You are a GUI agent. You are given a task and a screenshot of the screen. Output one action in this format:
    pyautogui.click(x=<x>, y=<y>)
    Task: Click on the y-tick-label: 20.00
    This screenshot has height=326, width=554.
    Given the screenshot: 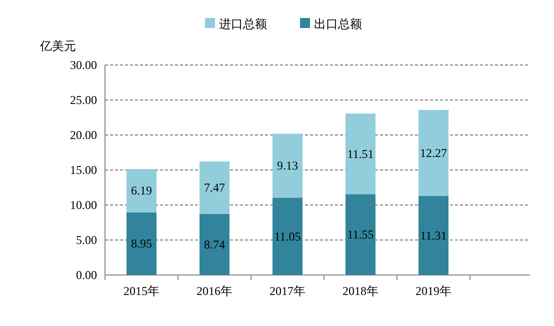 What is the action you would take?
    pyautogui.click(x=83, y=135)
    